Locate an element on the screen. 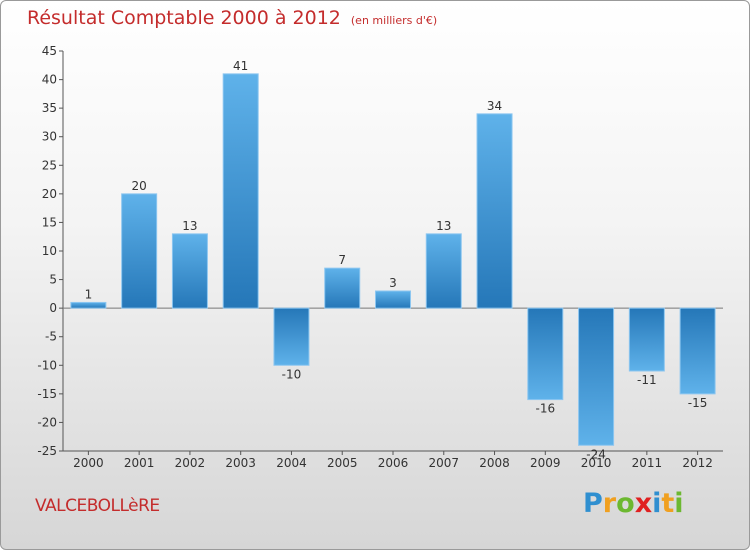  logo-letter: P is located at coordinates (593, 503).